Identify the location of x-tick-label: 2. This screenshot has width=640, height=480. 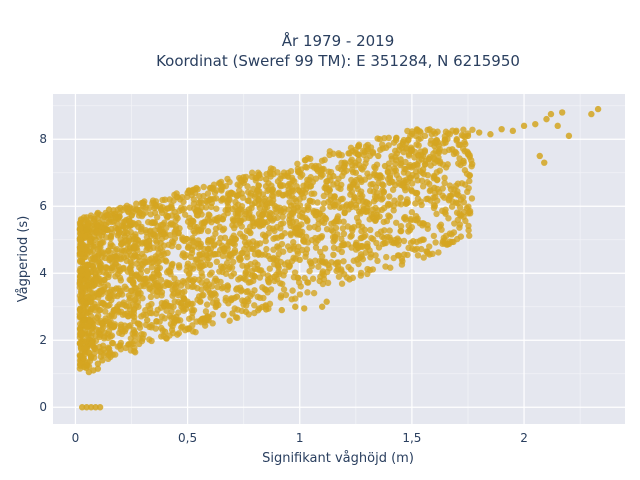
(524, 438).